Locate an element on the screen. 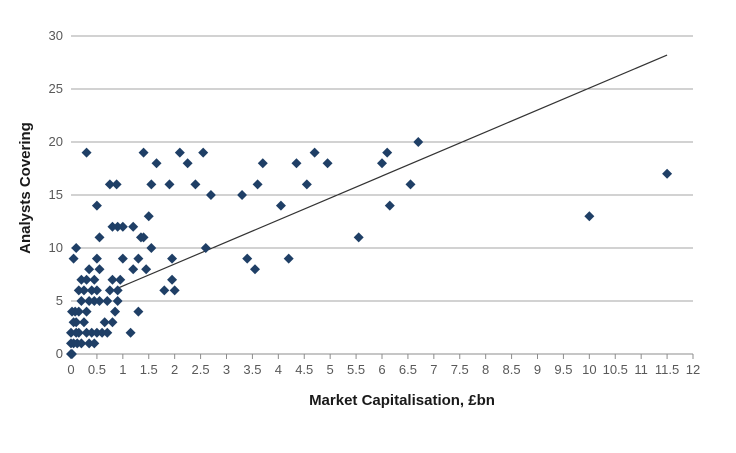 This screenshot has height=453, width=736. y-tick-label: 20 is located at coordinates (56, 141).